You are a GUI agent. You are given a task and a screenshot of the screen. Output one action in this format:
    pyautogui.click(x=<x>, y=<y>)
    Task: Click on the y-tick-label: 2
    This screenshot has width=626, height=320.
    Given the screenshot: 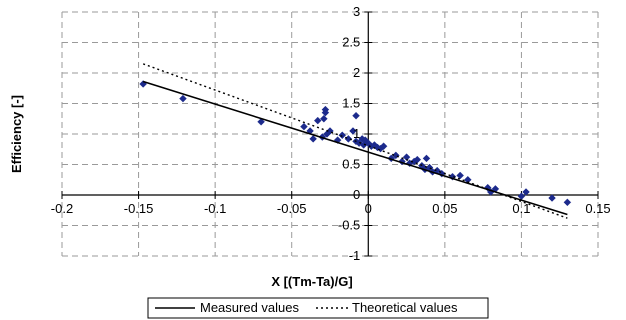 What is the action you would take?
    pyautogui.click(x=356, y=72)
    